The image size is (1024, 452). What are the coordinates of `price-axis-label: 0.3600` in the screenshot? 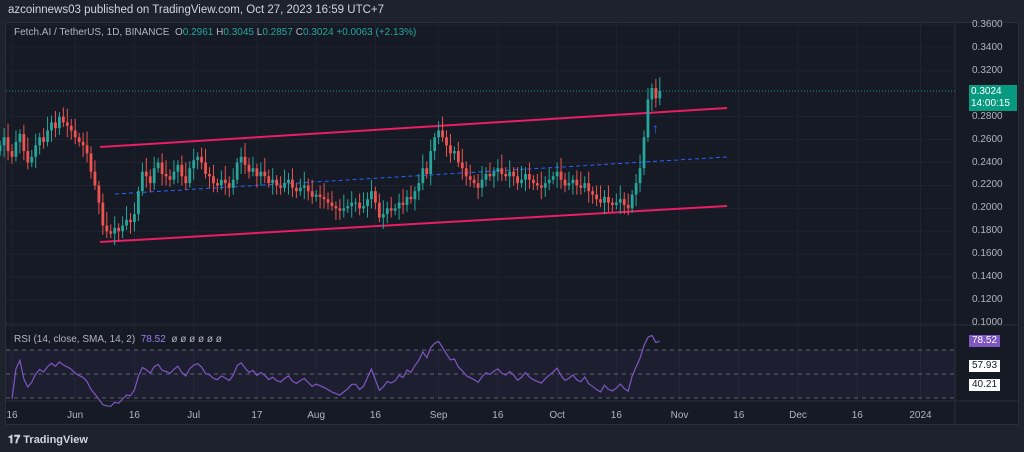 It's located at (987, 24).